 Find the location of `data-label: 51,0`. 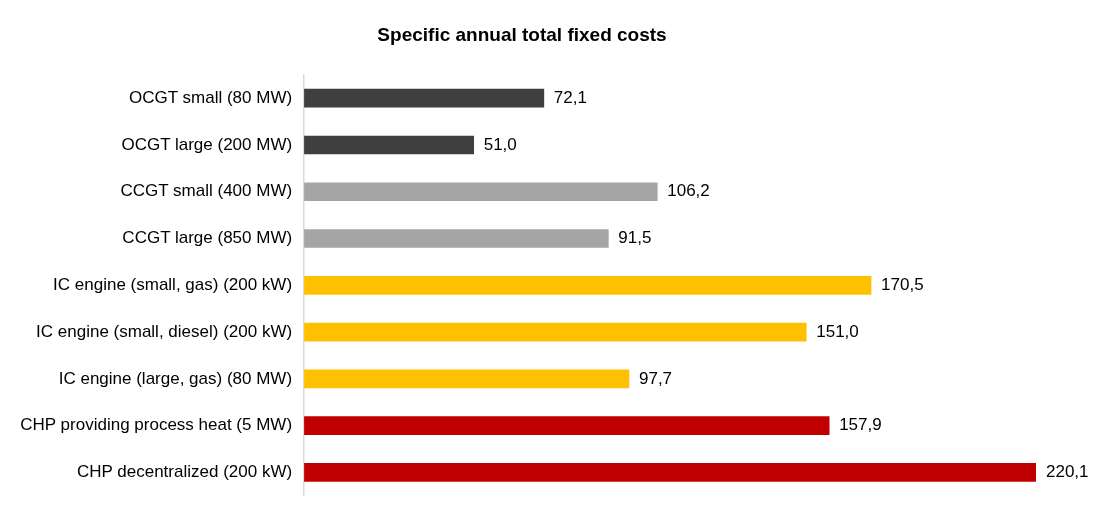

data-label: 51,0 is located at coordinates (500, 144).